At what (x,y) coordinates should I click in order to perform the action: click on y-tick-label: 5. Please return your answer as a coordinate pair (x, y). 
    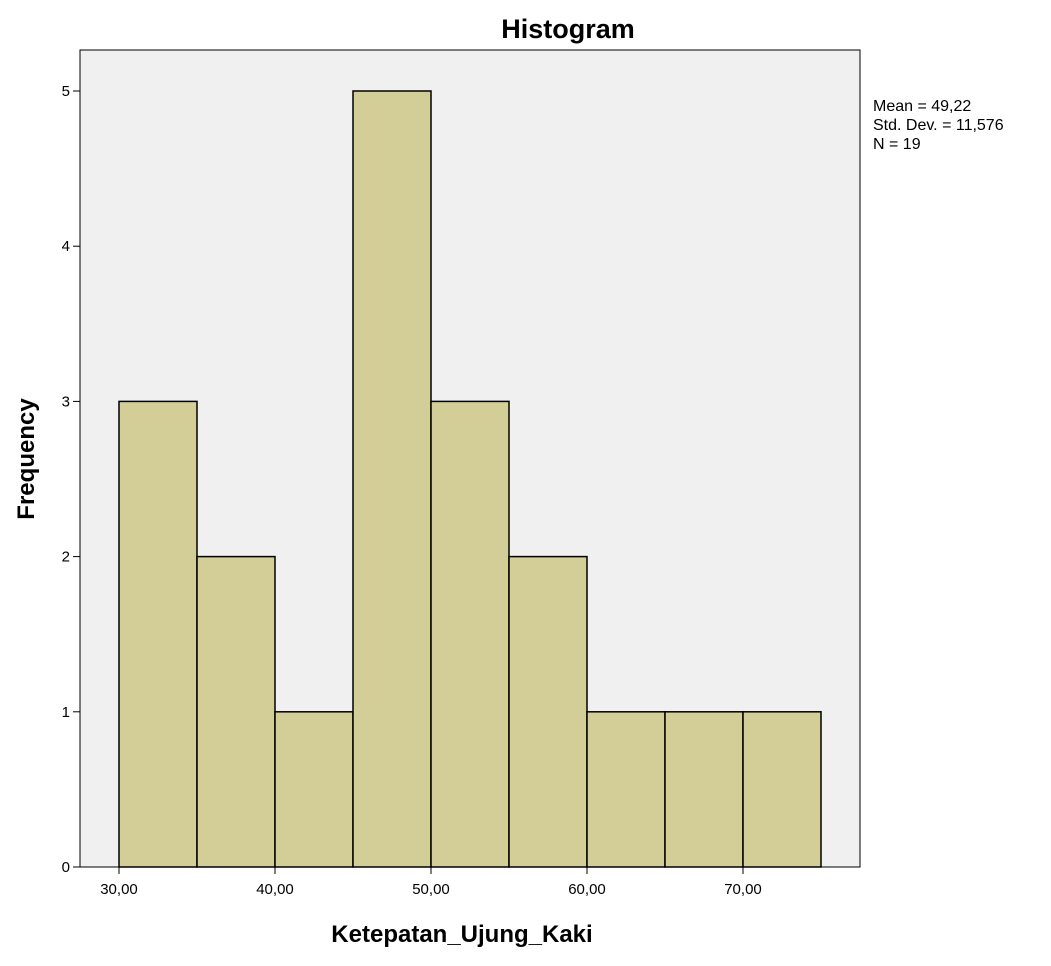
    Looking at the image, I should click on (66, 91).